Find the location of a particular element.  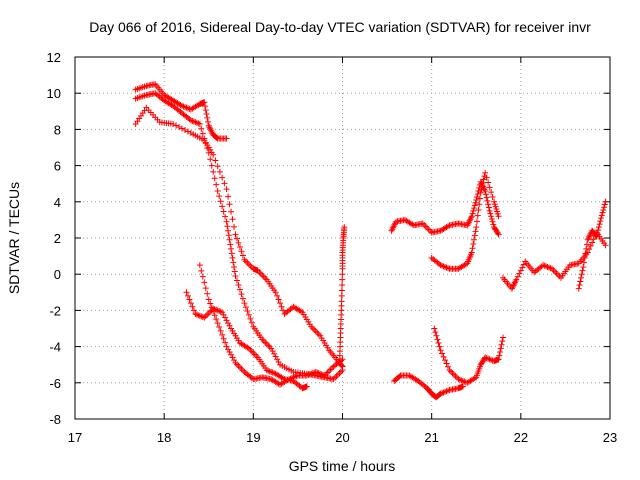

x-tick-label: 17 is located at coordinates (75, 437).